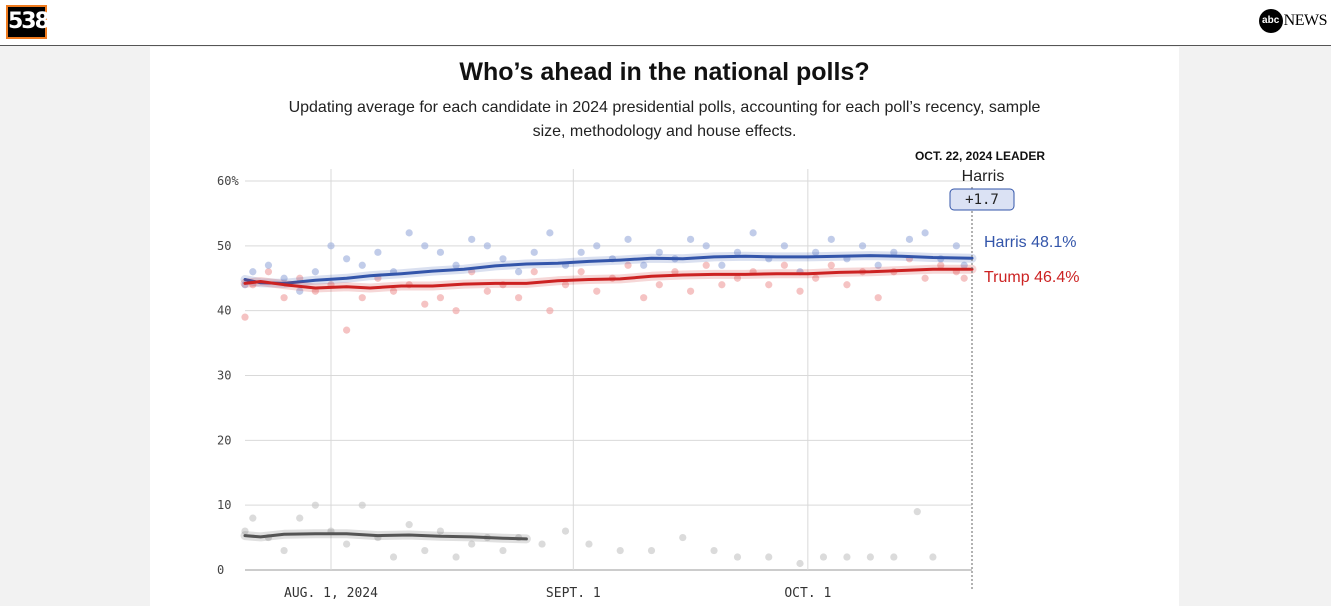 The height and width of the screenshot is (606, 1331). Describe the element at coordinates (385, 536) in the screenshot. I see `other-average-line` at that location.